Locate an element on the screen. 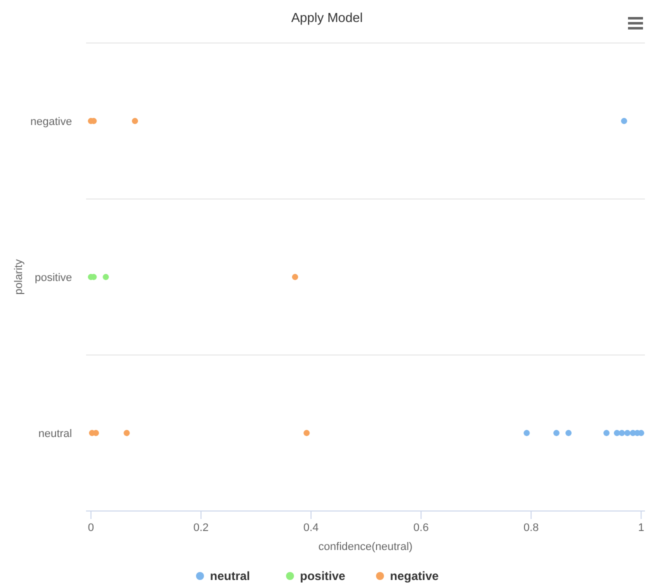 The image size is (654, 586). legend-label: negative is located at coordinates (415, 576).